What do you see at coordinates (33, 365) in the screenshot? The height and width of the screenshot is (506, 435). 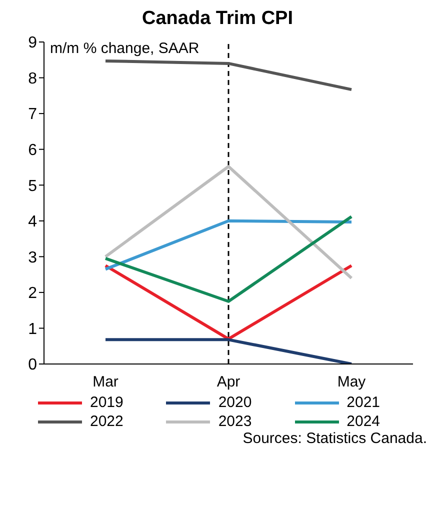 I see `y-tick-label: 0` at bounding box center [33, 365].